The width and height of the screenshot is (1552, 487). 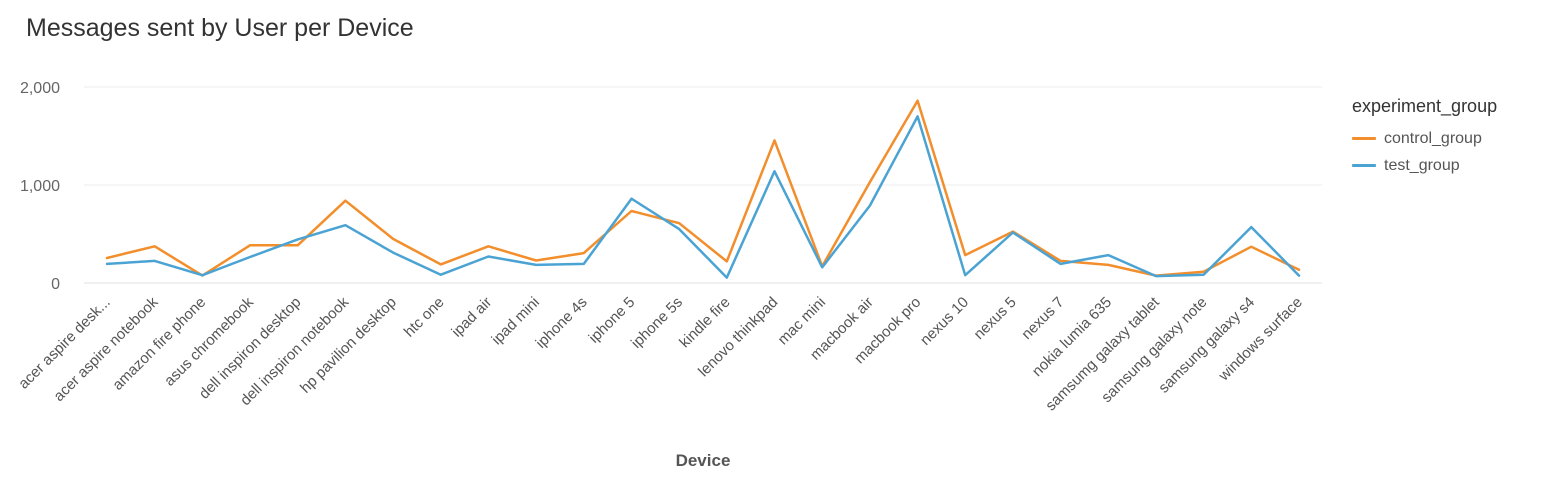 What do you see at coordinates (1364, 165) in the screenshot?
I see `legend-swatch-test-group` at bounding box center [1364, 165].